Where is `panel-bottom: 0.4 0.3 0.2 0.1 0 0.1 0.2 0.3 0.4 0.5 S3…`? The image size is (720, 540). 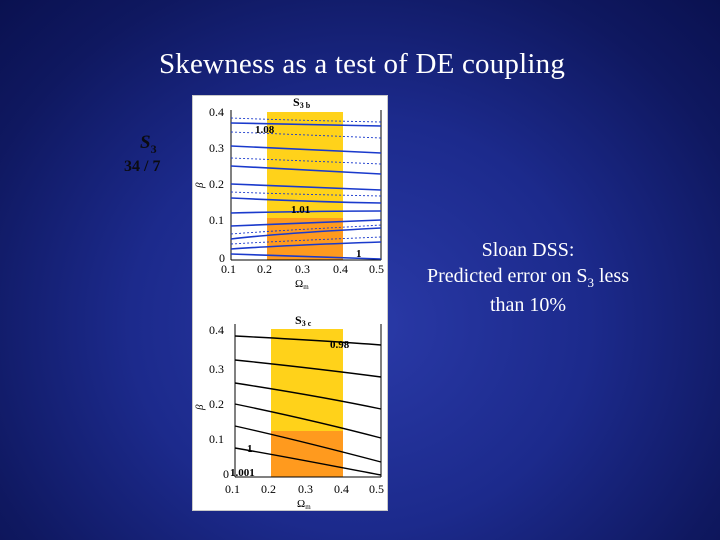
panel-bottom: 0.4 0.3 0.2 0.1 0 0.1 0.2 0.3 0.4 0.5 S3… is located at coordinates (289, 412).